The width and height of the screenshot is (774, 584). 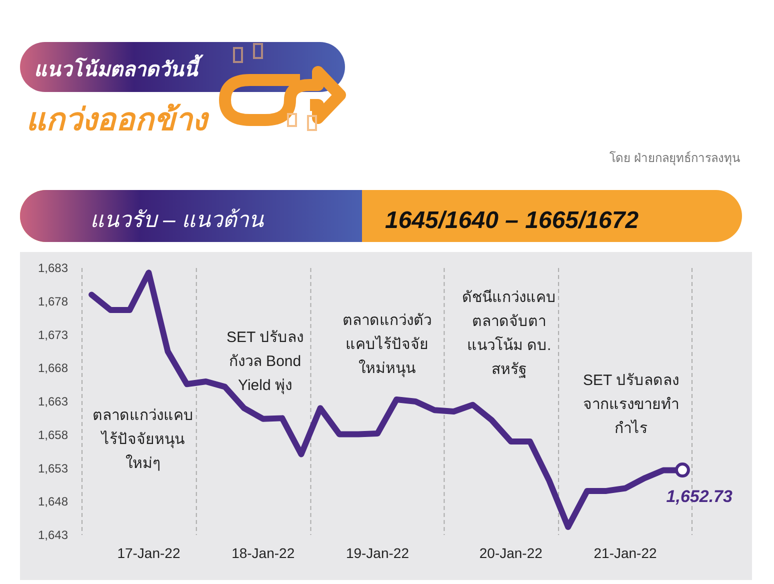 What do you see at coordinates (626, 553) in the screenshot?
I see `x-tick-label: 21-Jan-22` at bounding box center [626, 553].